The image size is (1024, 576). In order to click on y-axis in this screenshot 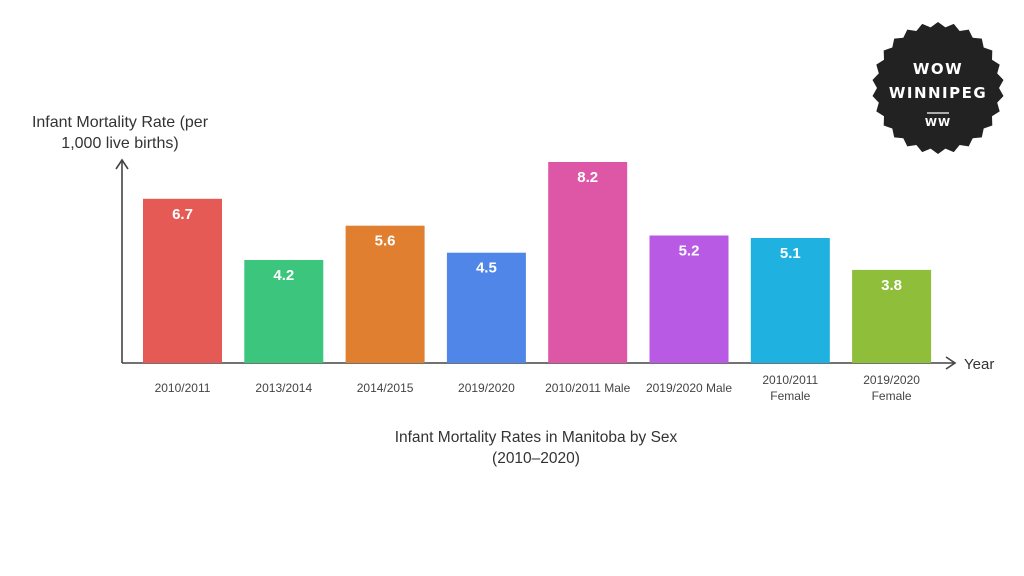, I will do `click(122, 260)`.